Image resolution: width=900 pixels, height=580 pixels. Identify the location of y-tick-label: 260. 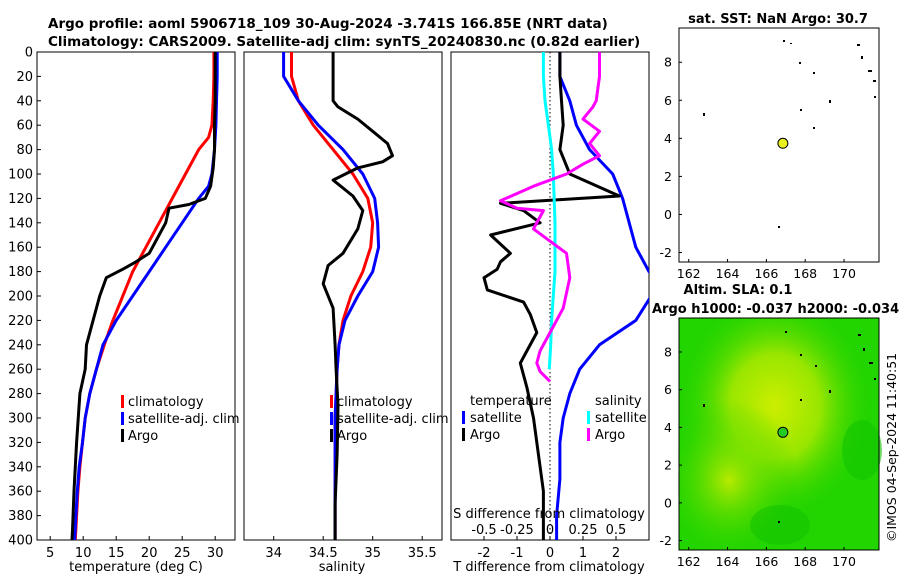
(20, 370).